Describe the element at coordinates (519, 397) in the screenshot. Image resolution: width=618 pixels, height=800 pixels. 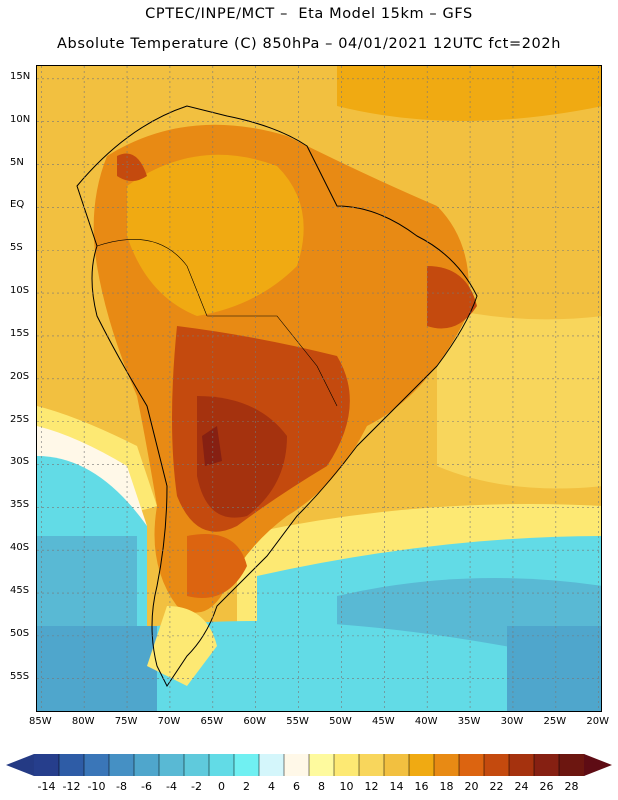
I see `field-subtropical-atlantic` at that location.